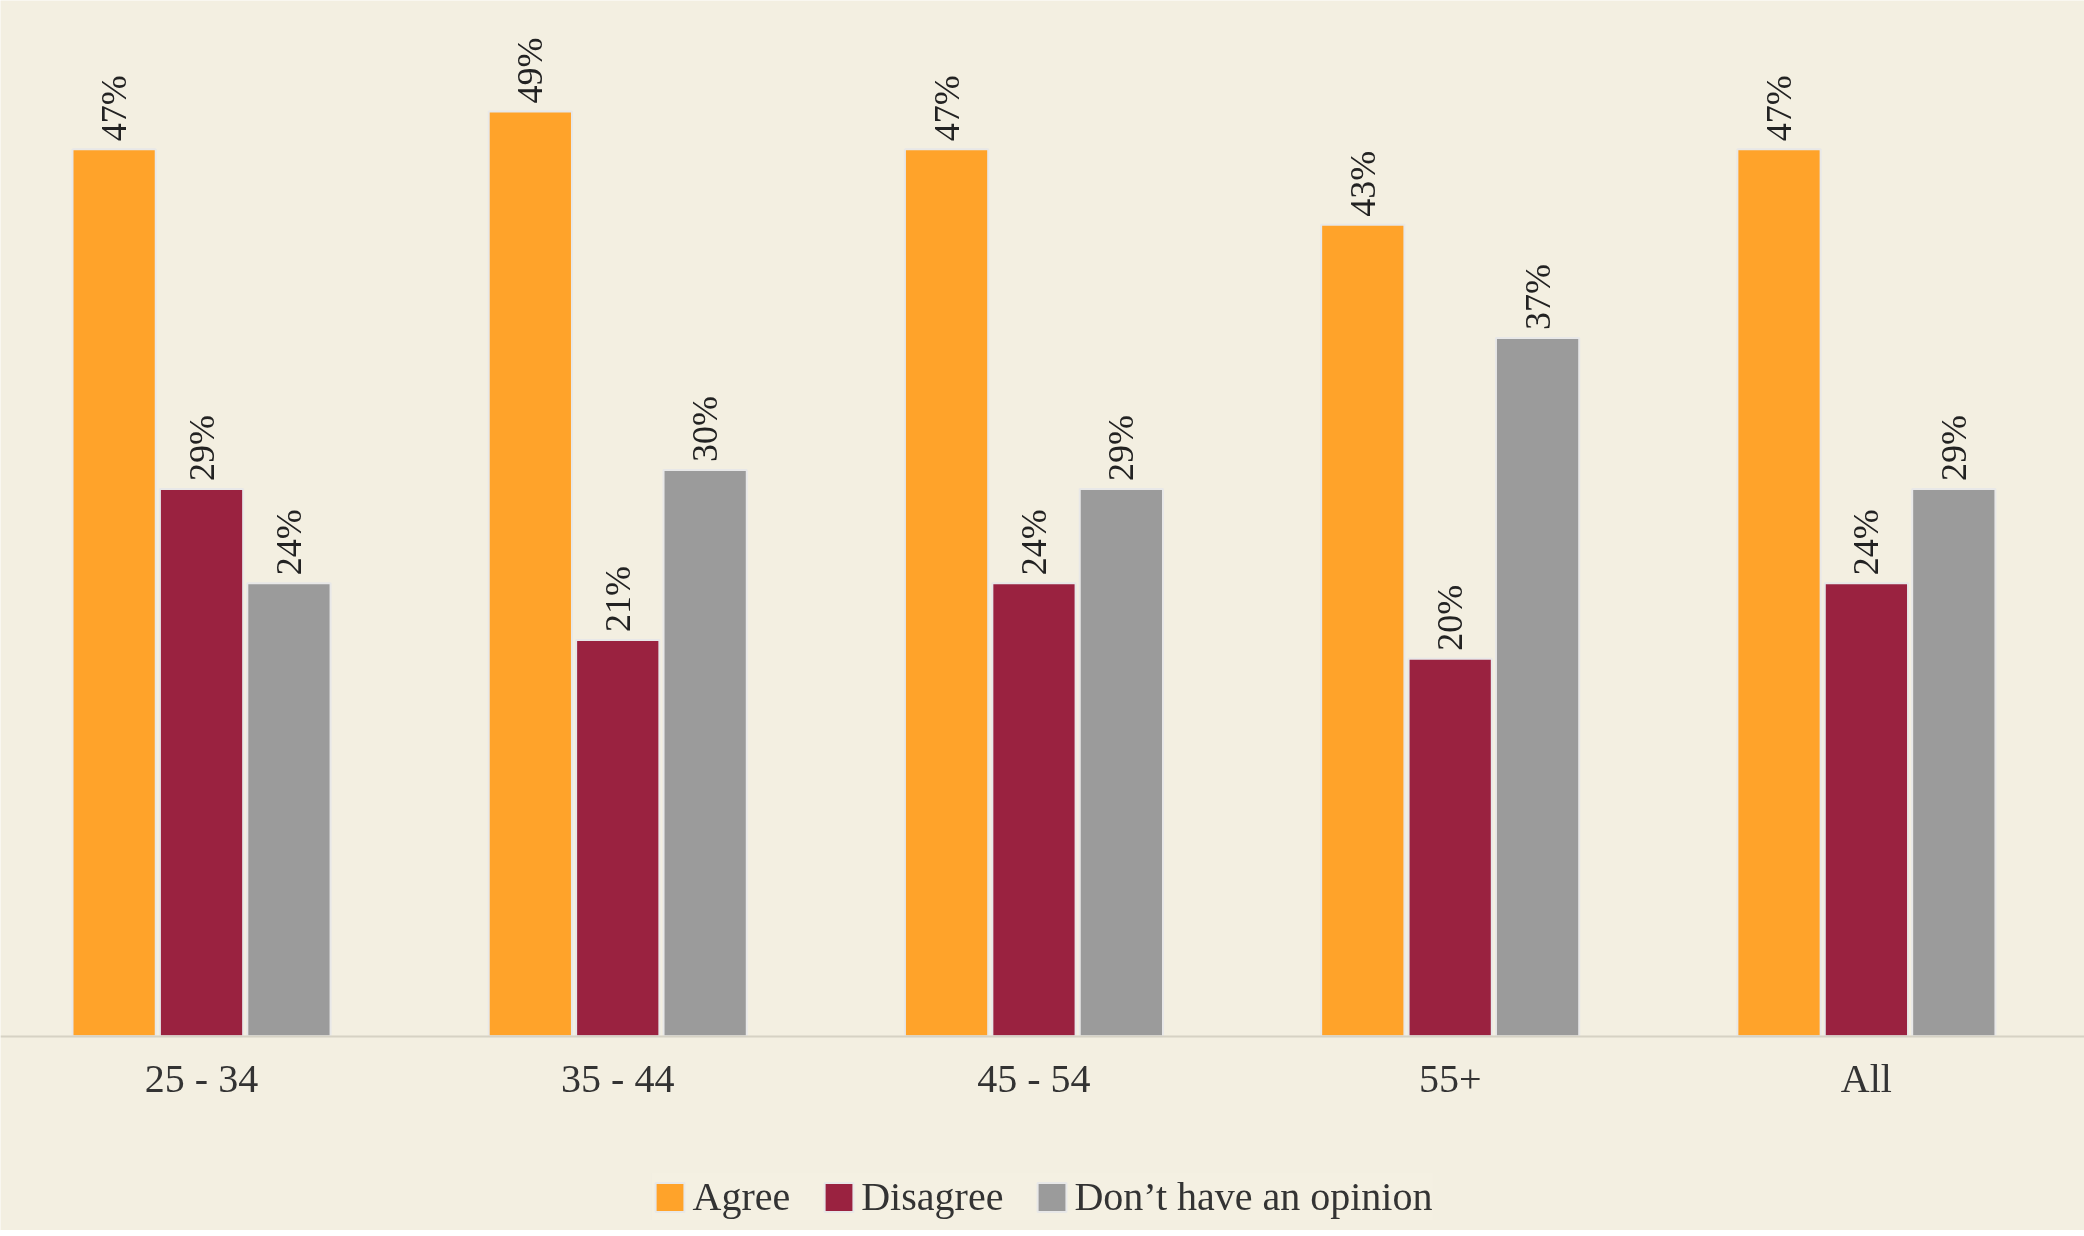  I want to click on x-tick-label: 25 - 34, so click(201, 1079).